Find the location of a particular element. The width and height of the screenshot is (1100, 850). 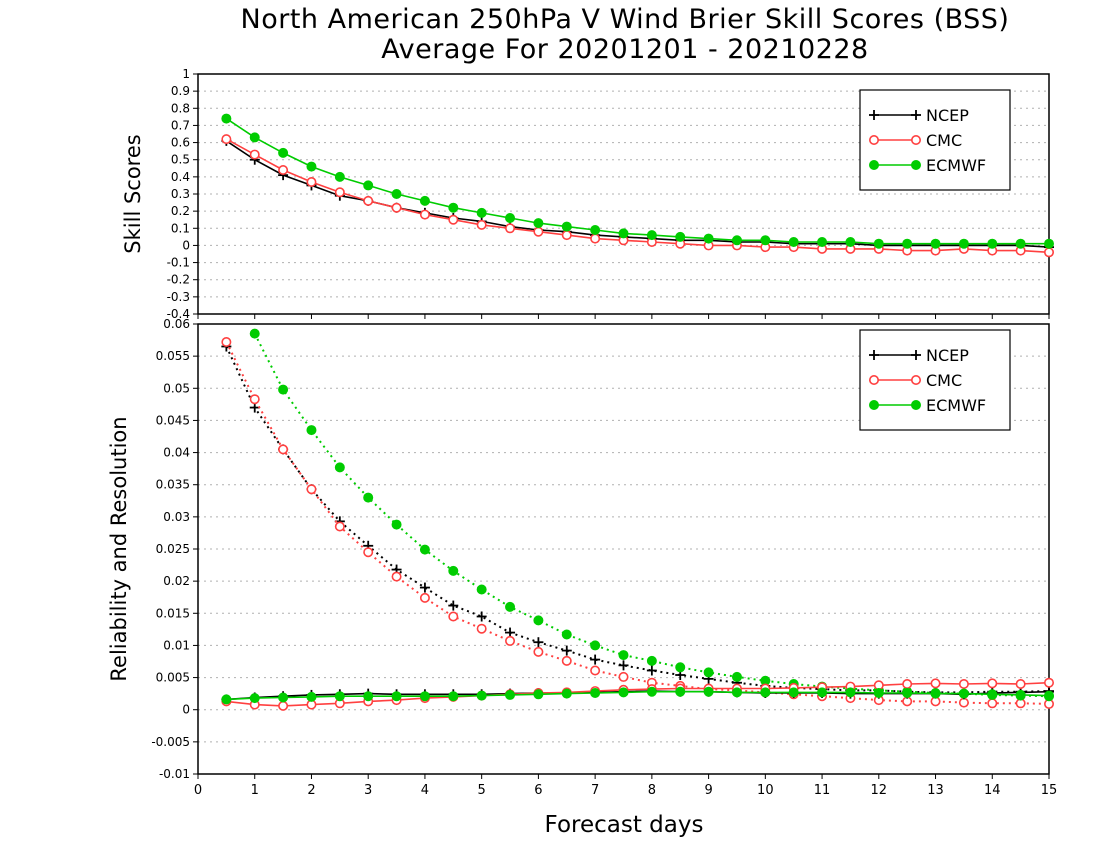

y-tick-label: 0.055 is located at coordinates (173, 356).